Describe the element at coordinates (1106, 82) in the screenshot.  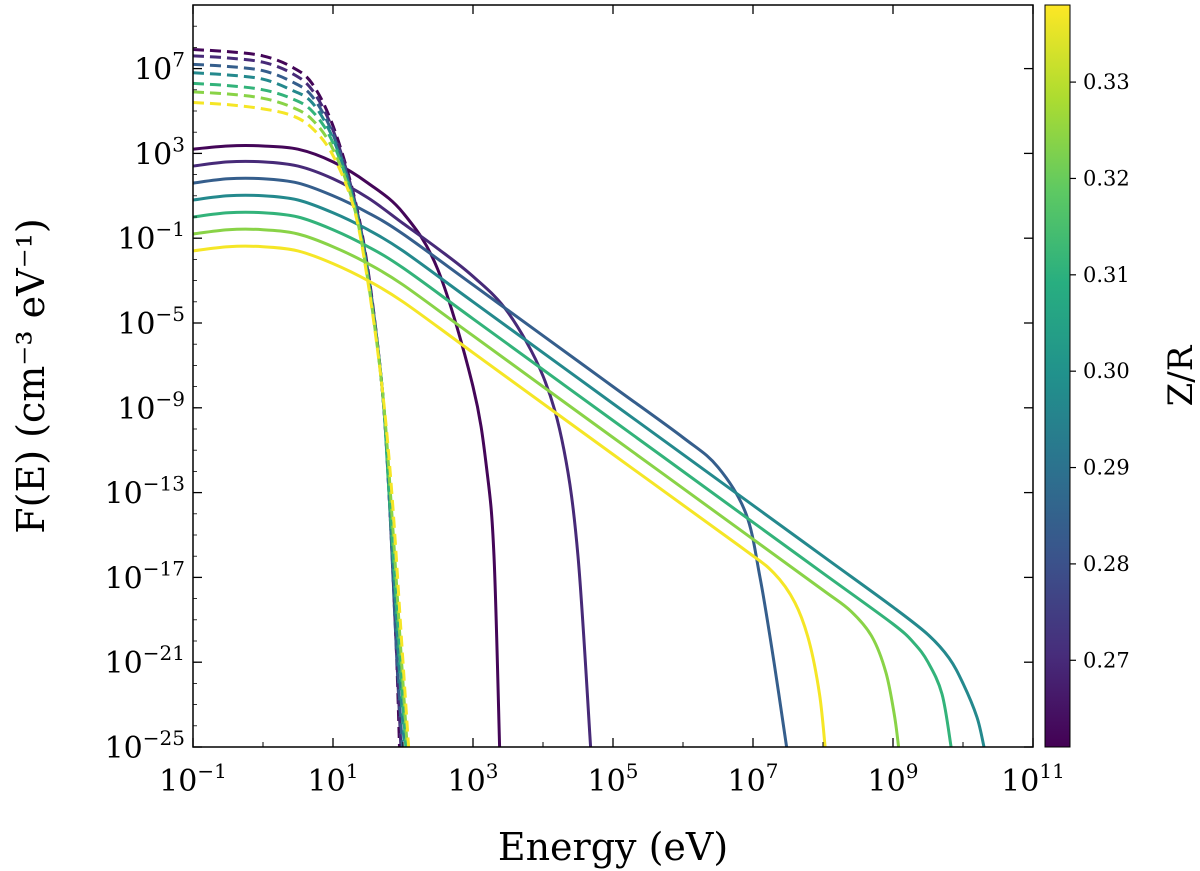
I see `colorbar-tick-label: 0.33` at that location.